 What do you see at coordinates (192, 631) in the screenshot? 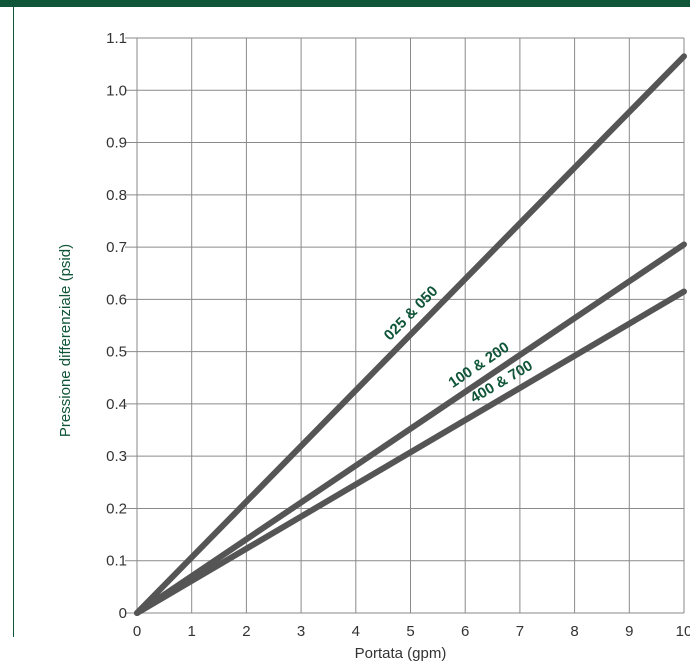
I see `x-tick-label: 1` at bounding box center [192, 631].